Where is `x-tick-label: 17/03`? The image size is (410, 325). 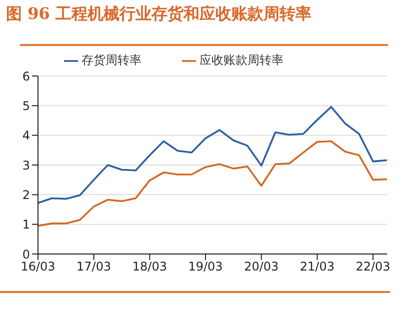 x-tick-label: 17/03 is located at coordinates (94, 267).